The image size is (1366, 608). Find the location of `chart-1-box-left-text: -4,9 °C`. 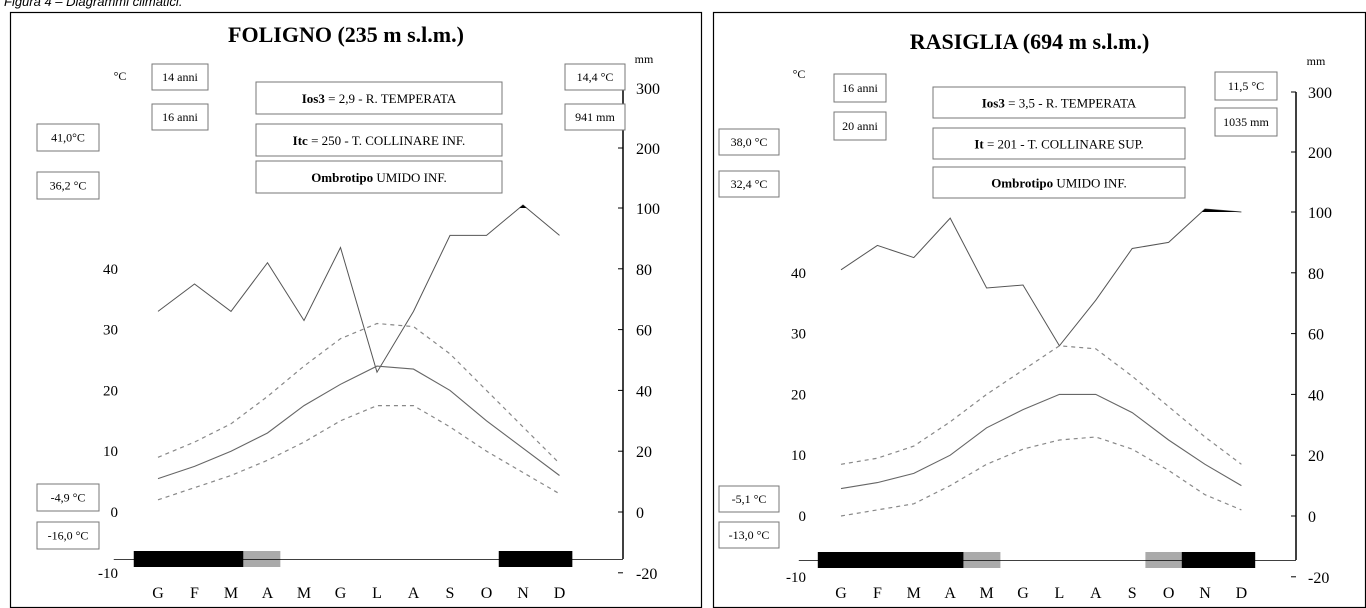

chart-1-box-left-text: -4,9 °C is located at coordinates (68, 498).